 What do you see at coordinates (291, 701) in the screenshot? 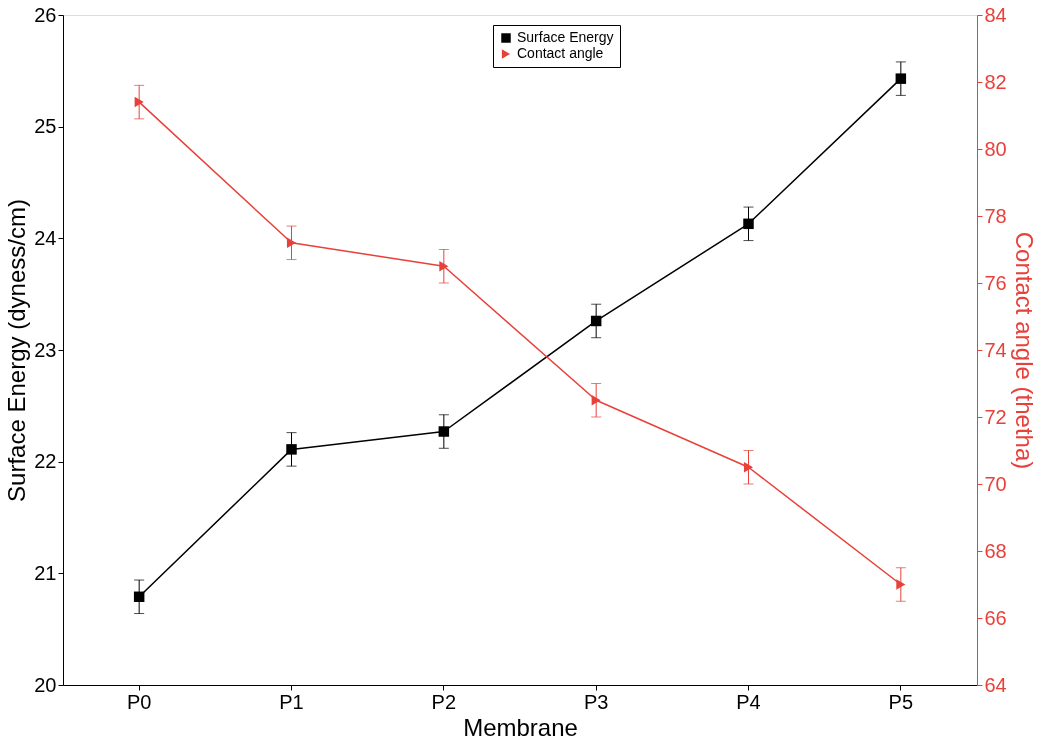
I see `x-tick-label: P1` at bounding box center [291, 701].